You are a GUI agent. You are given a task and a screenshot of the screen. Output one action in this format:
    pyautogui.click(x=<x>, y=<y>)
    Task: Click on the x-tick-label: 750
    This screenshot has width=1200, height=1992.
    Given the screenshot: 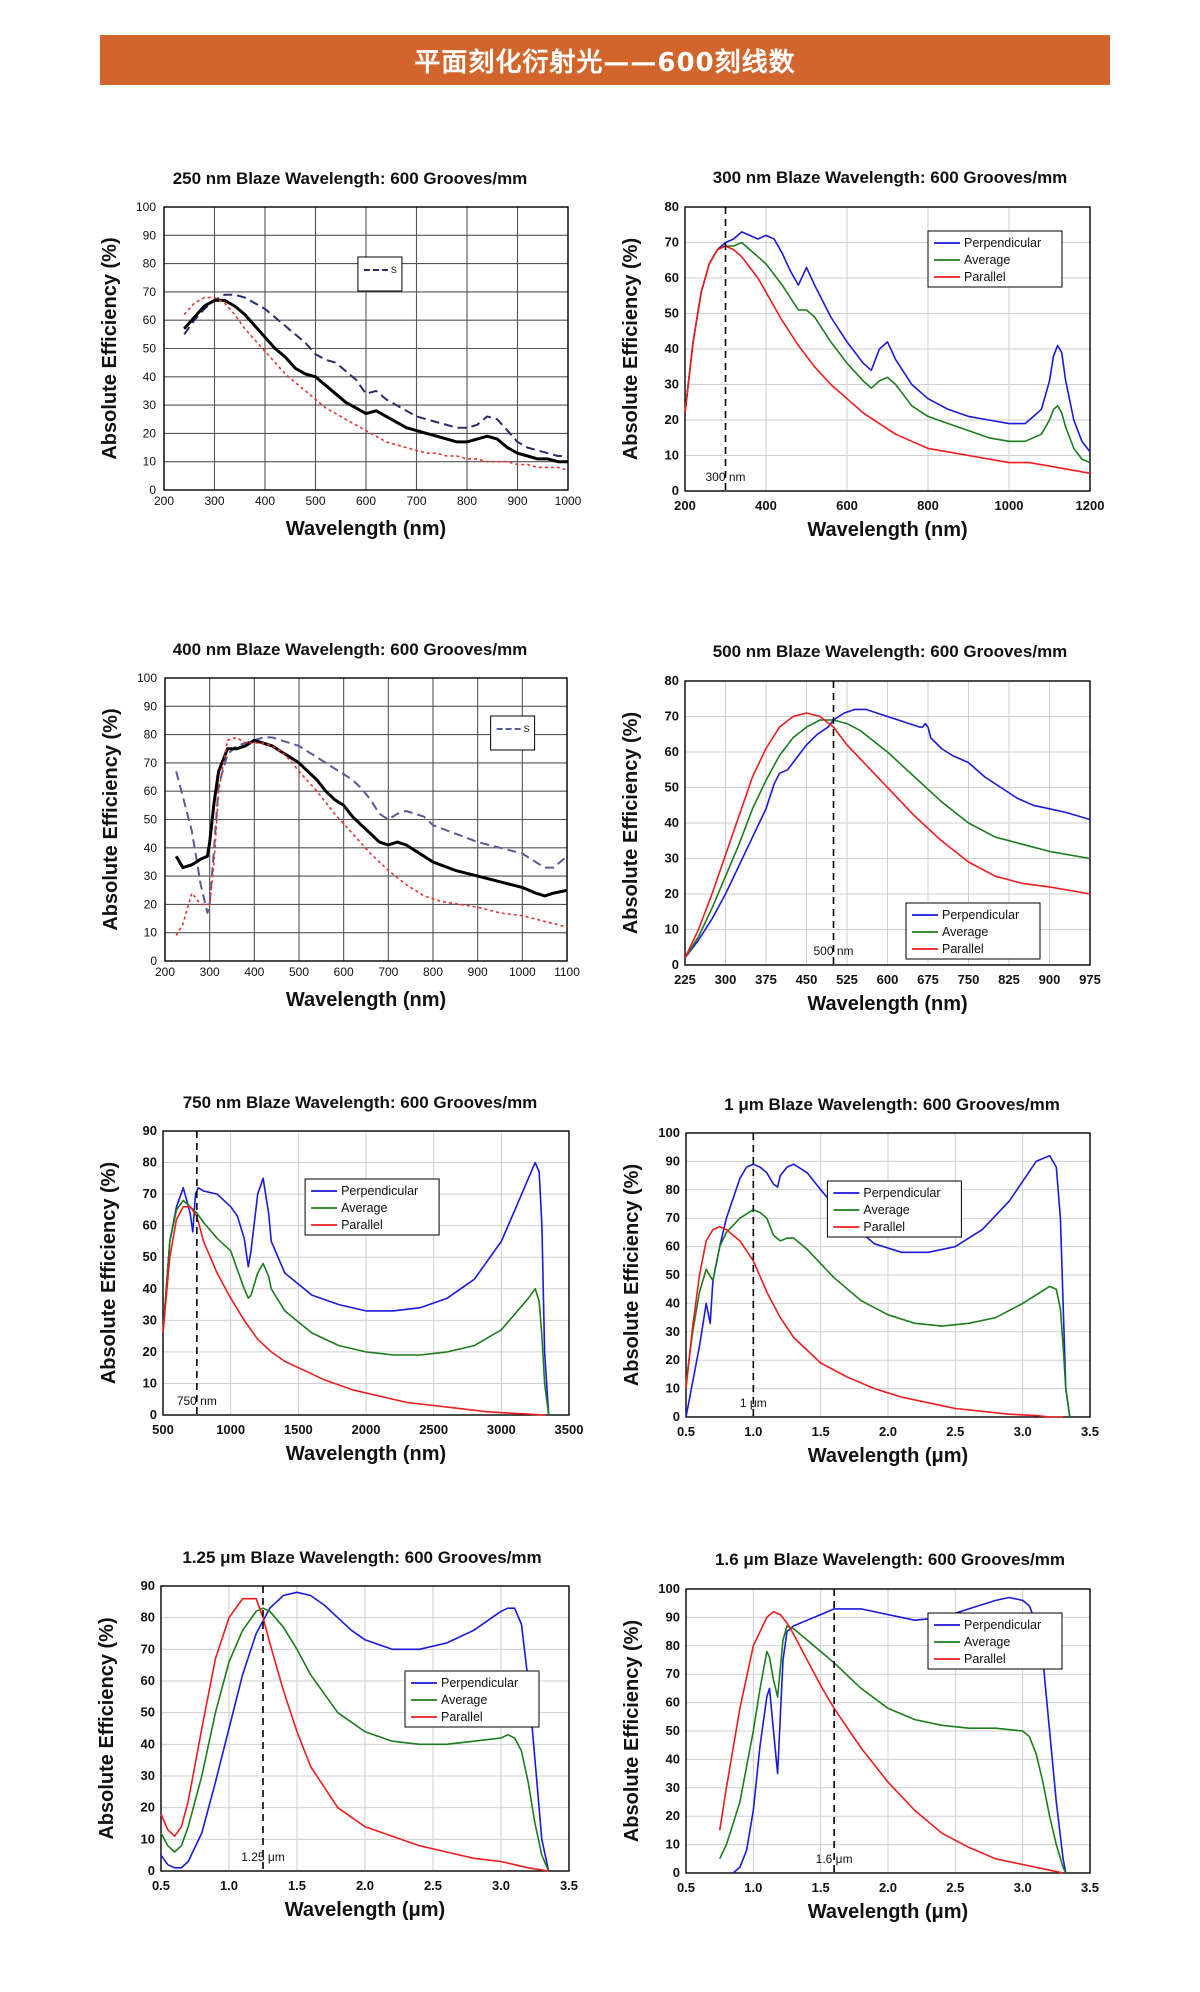 What is the action you would take?
    pyautogui.click(x=969, y=979)
    